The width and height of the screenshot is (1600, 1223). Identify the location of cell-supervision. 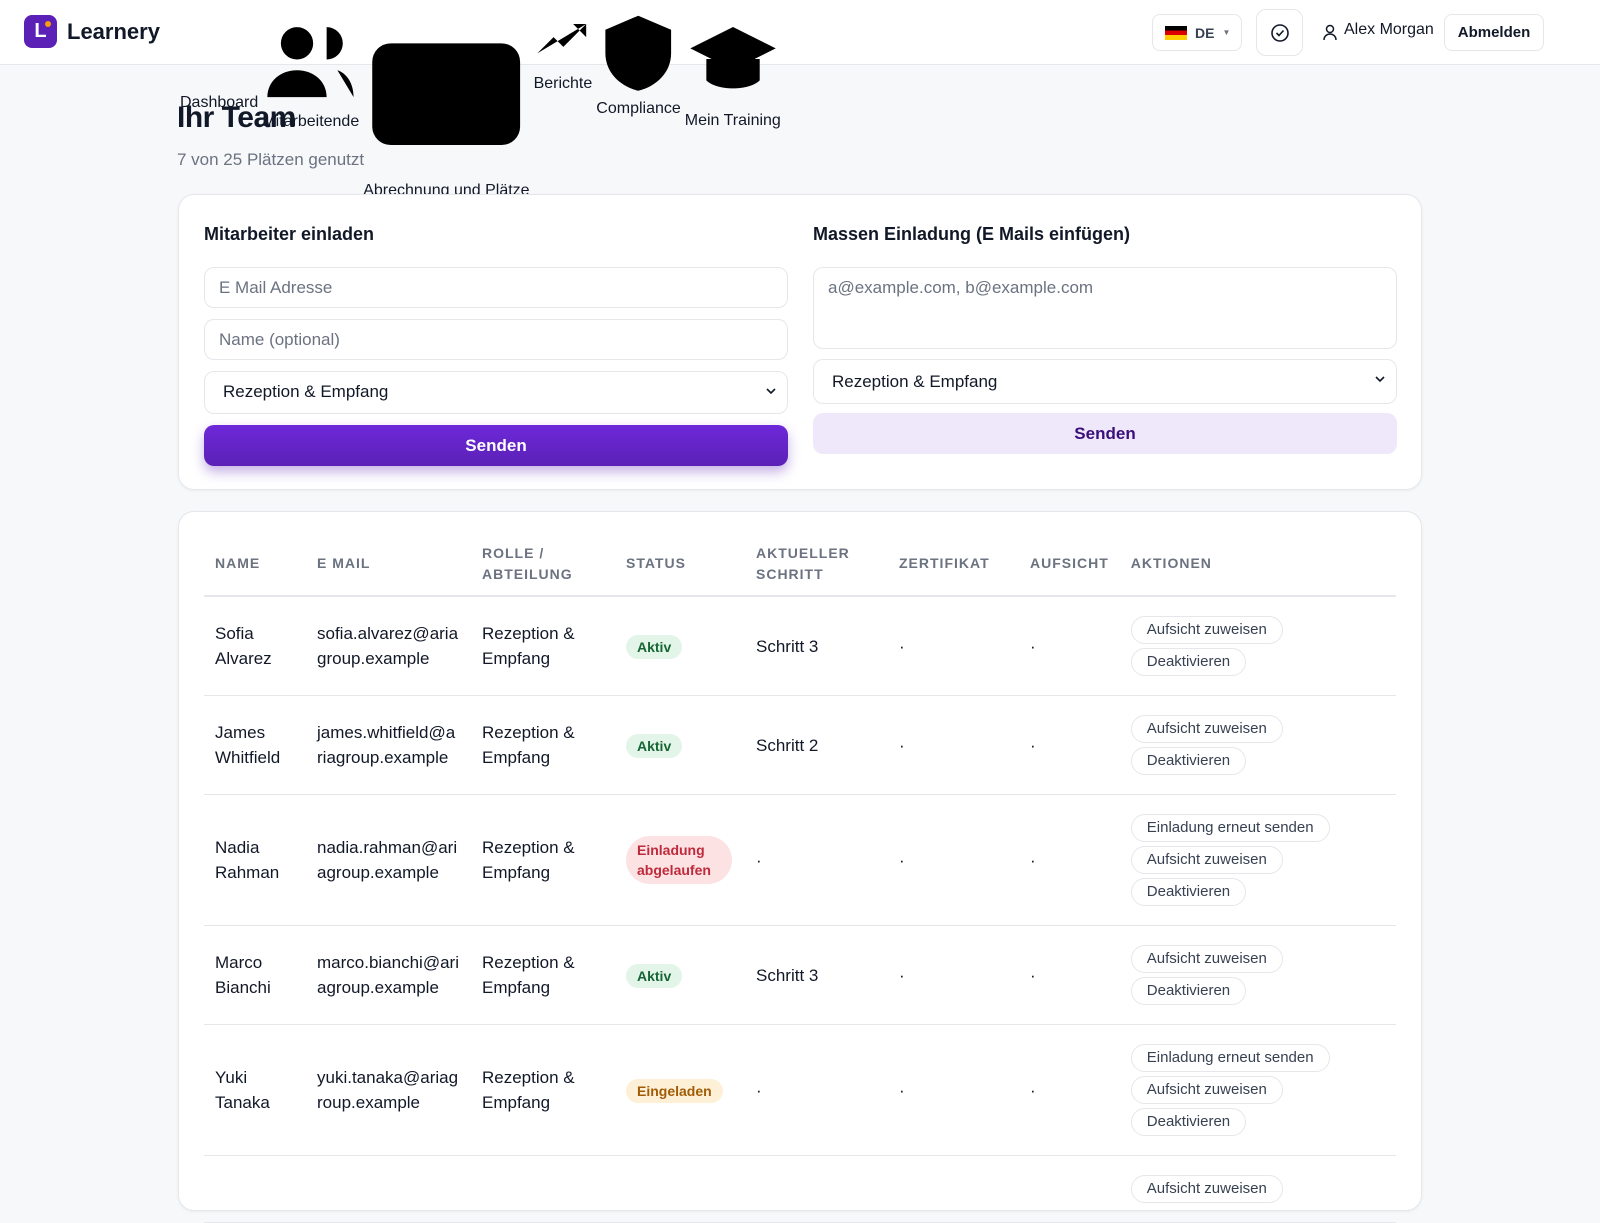
(1069, 1189).